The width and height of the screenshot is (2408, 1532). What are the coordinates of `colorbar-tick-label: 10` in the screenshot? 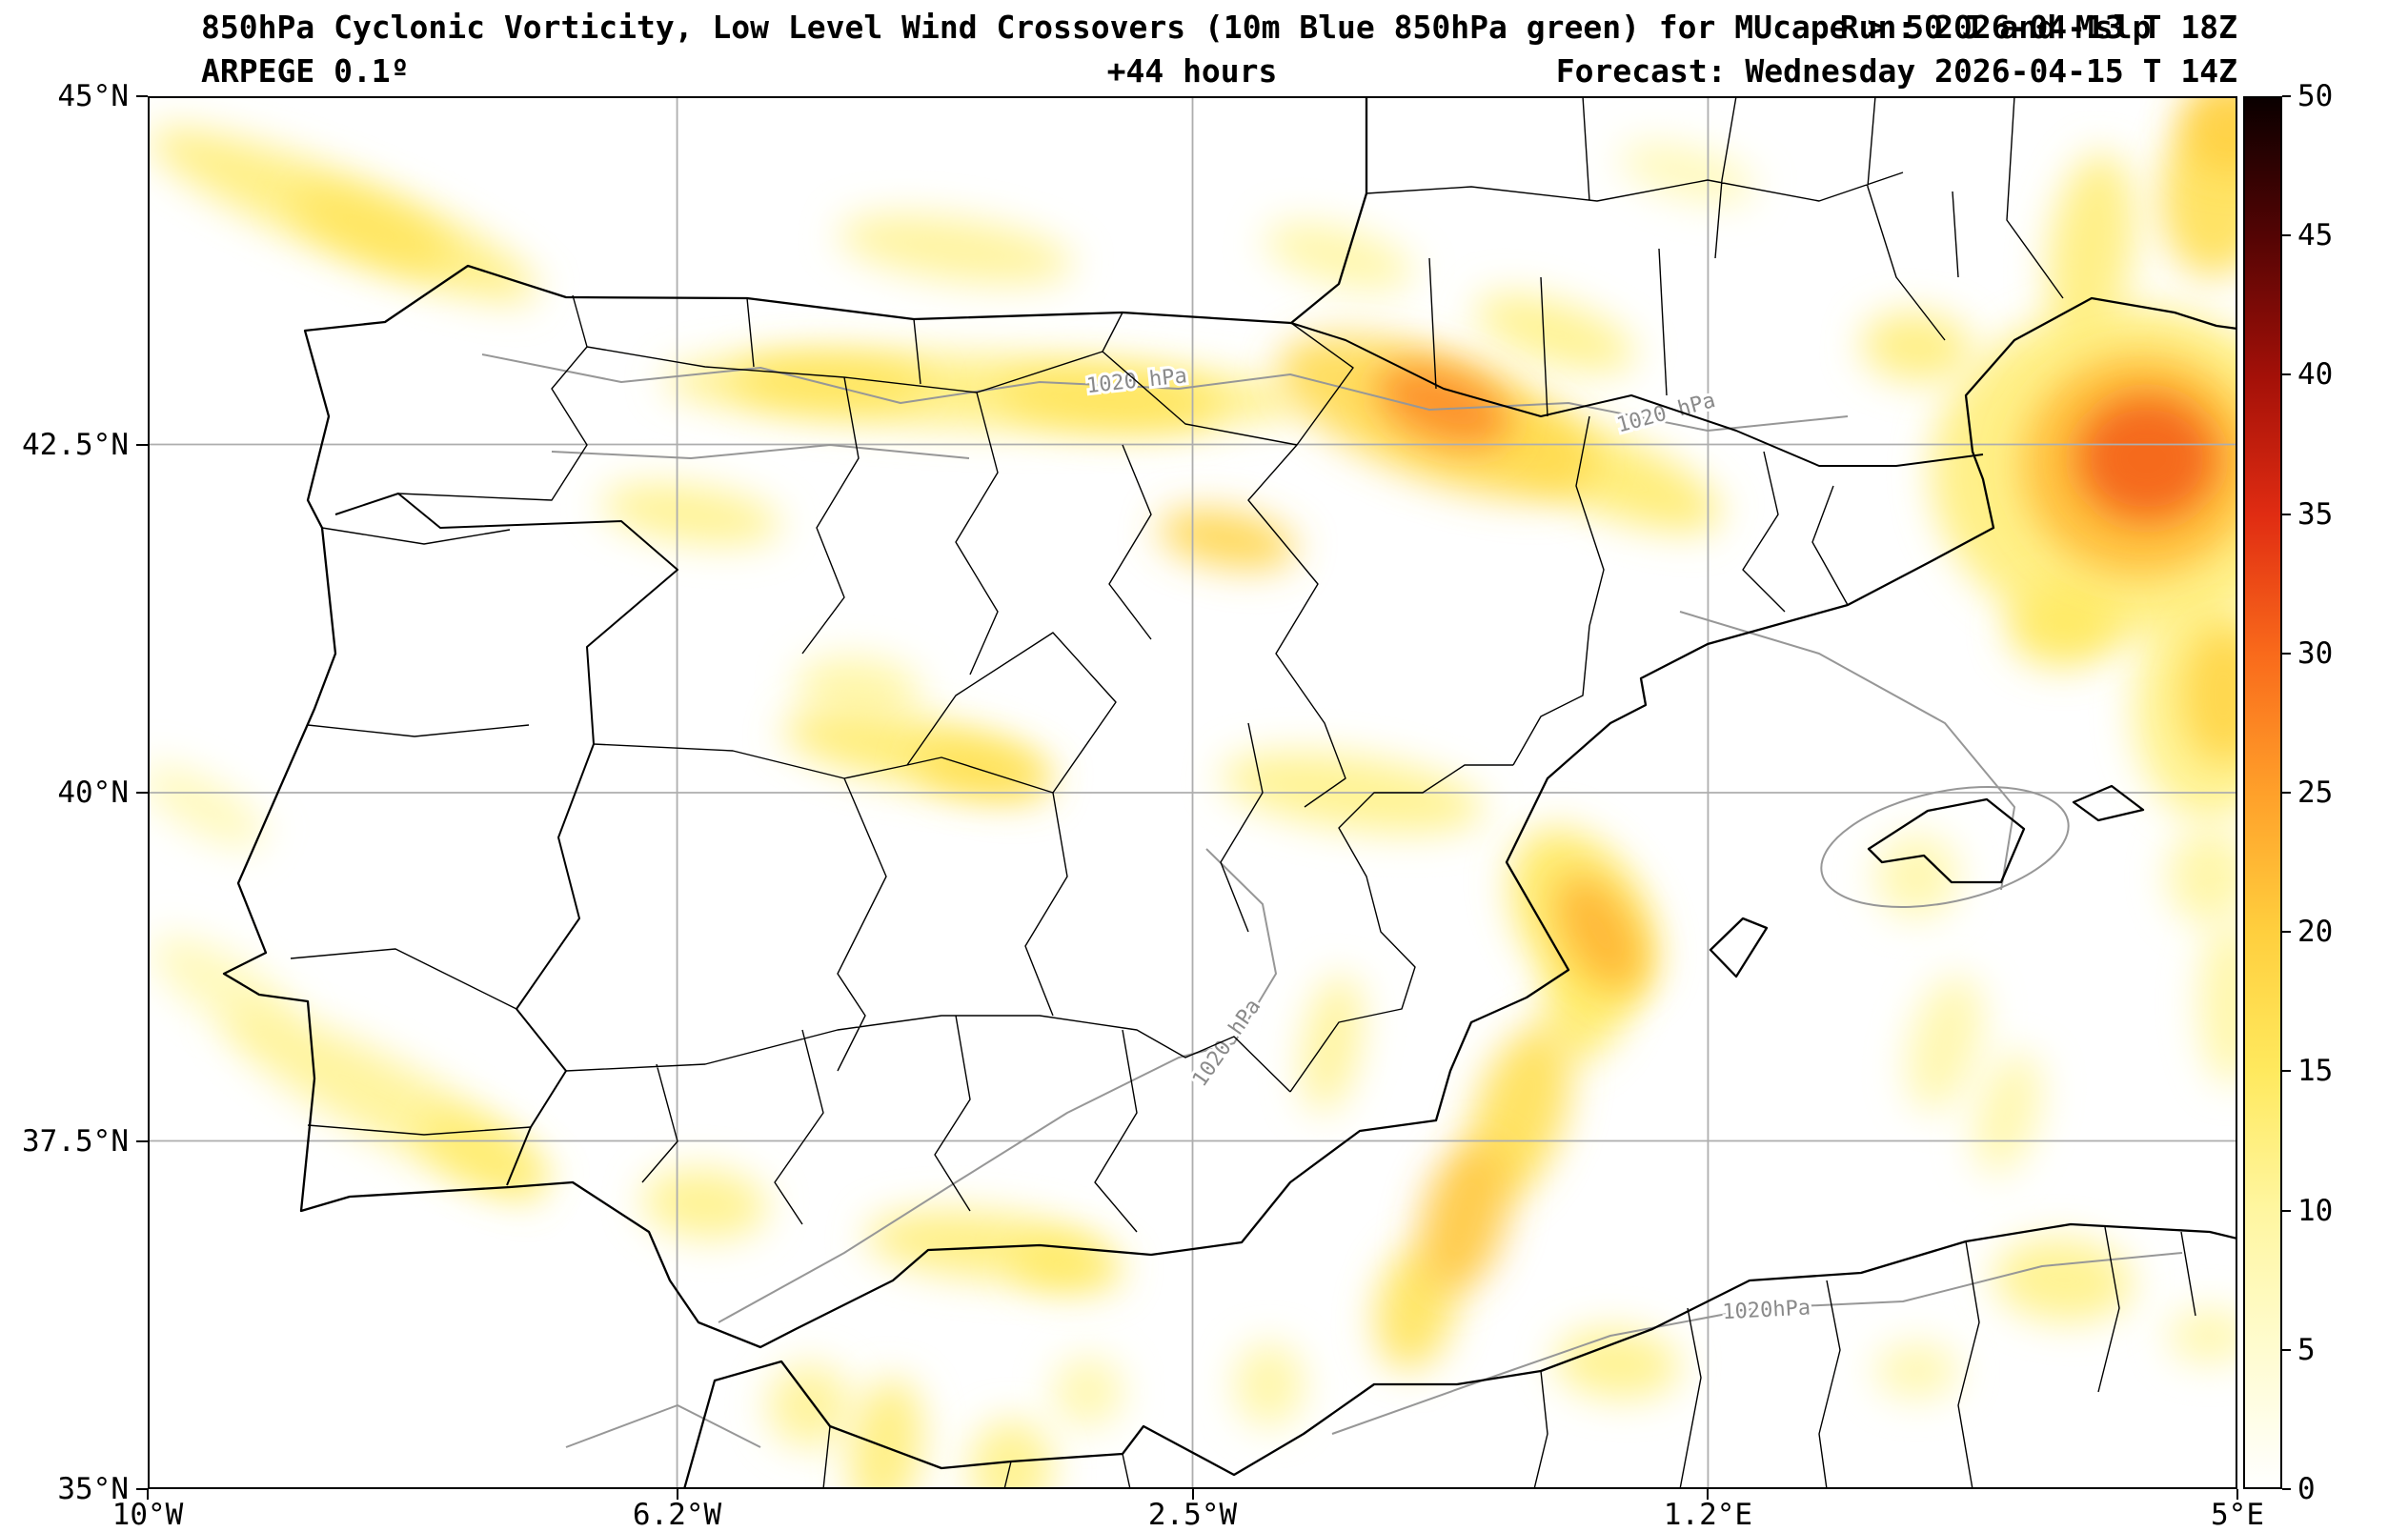 It's located at (2315, 1210).